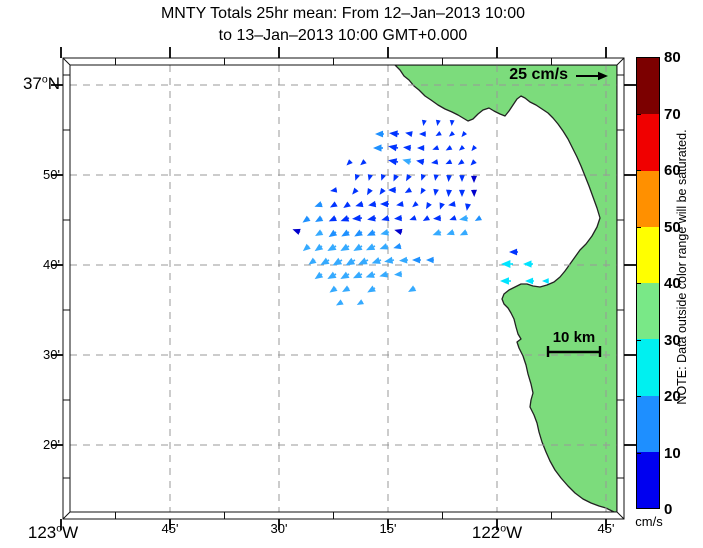  Describe the element at coordinates (574, 337) in the screenshot. I see `scale-bar-label: 10 km` at that location.